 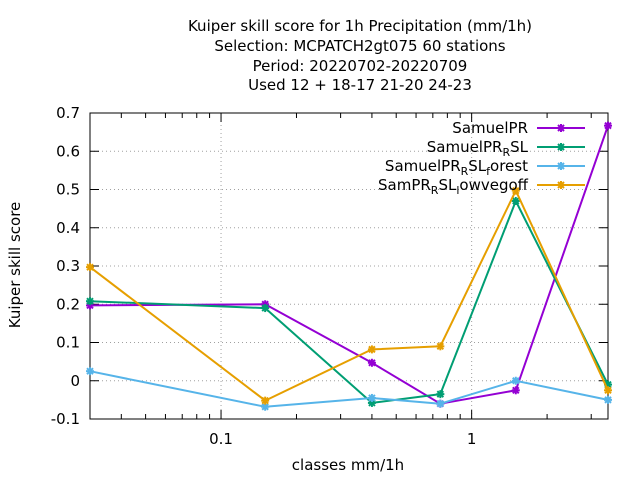 I want to click on y-tick-label: 0.4, so click(x=68, y=228).